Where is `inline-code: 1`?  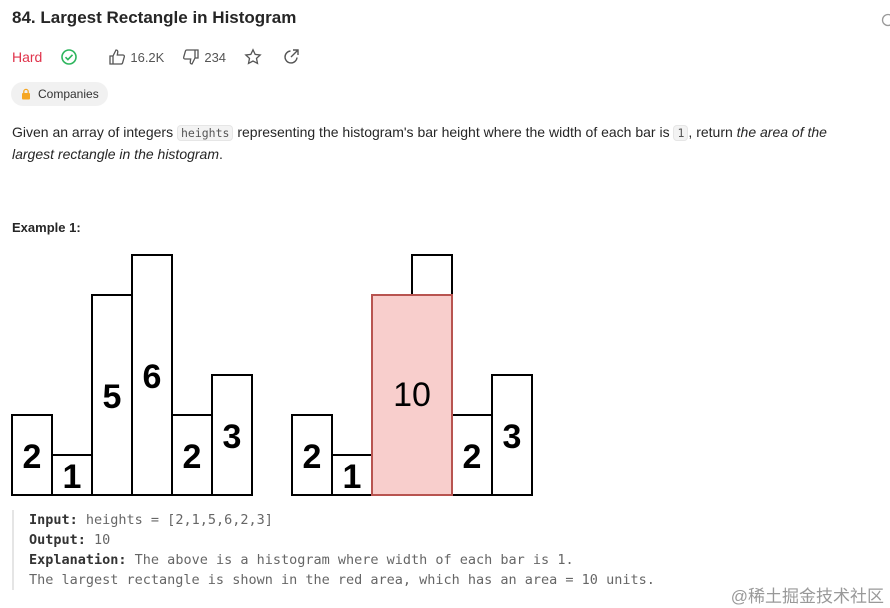
inline-code: 1 is located at coordinates (681, 133).